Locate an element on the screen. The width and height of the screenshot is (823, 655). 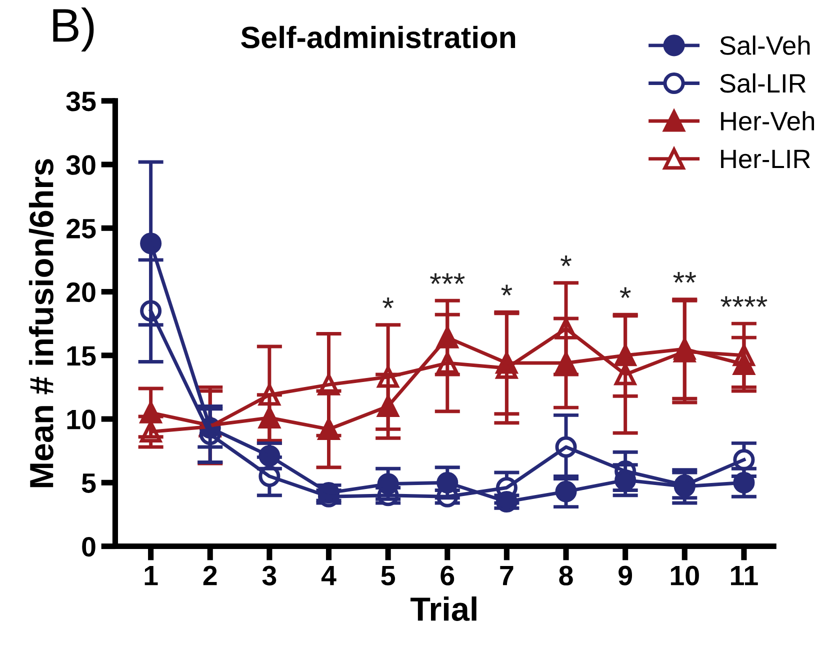
y-tick-label: 15 is located at coordinates (81, 356).